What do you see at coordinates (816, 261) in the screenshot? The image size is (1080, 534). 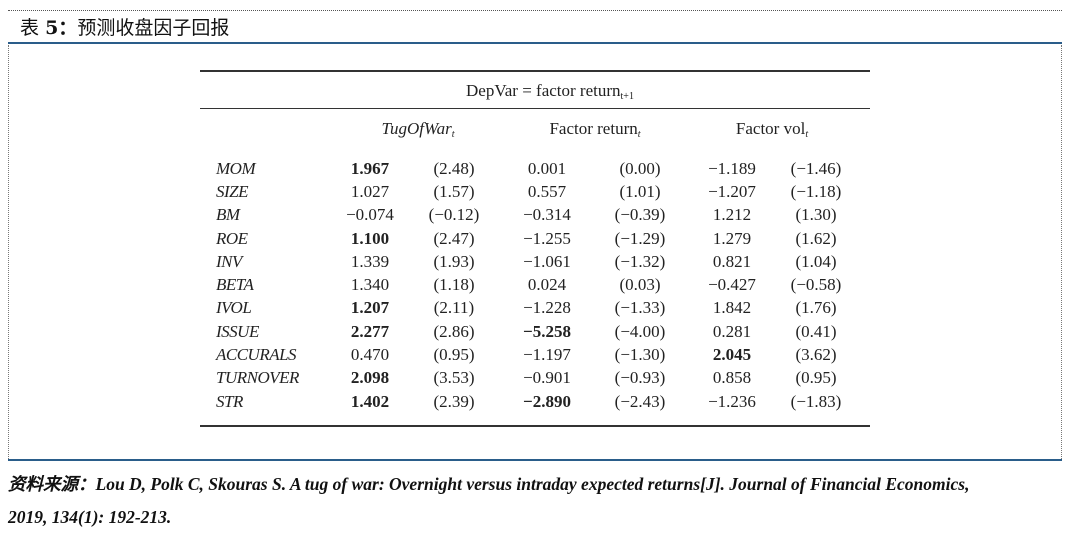 I see `table-cell: (1.04)` at bounding box center [816, 261].